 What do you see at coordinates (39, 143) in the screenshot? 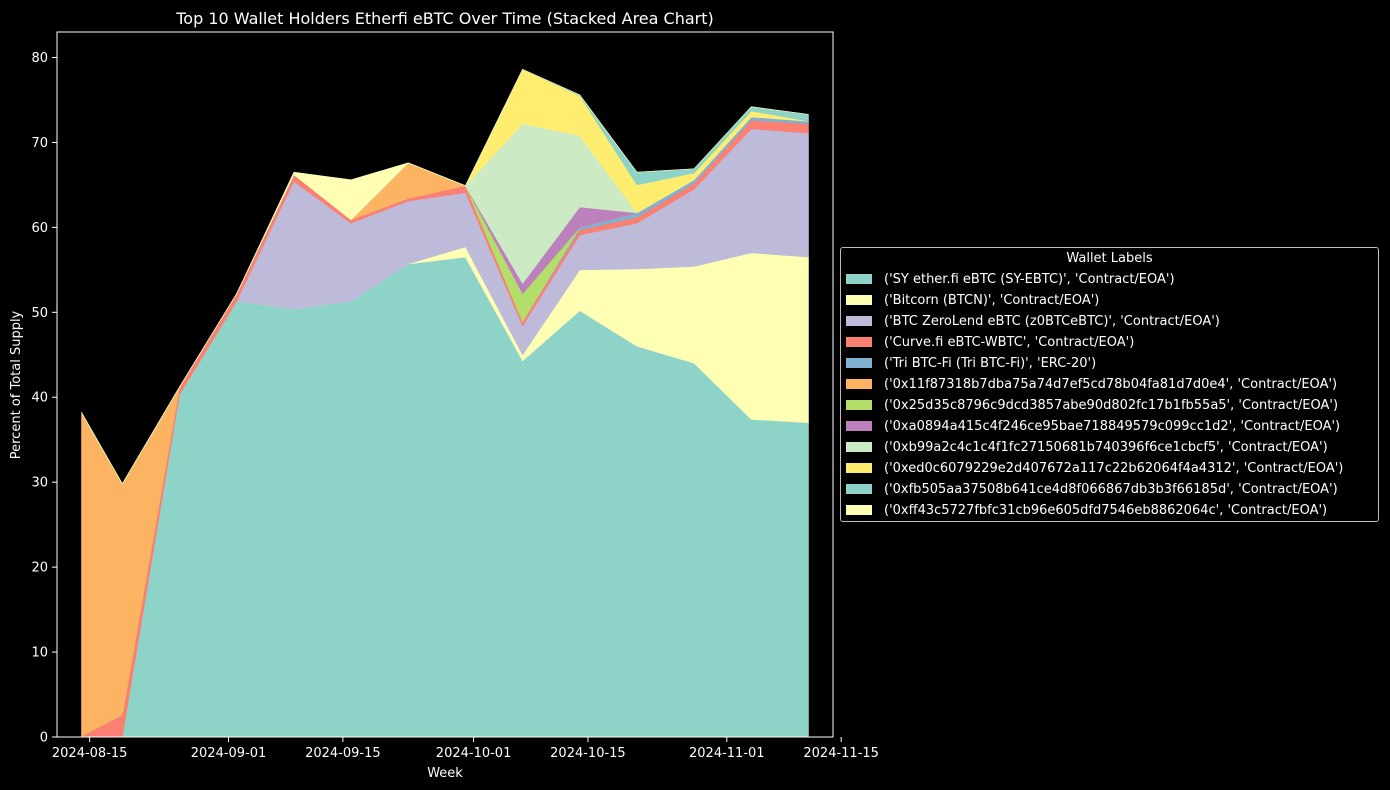
I see `y-tick-label: 70` at bounding box center [39, 143].